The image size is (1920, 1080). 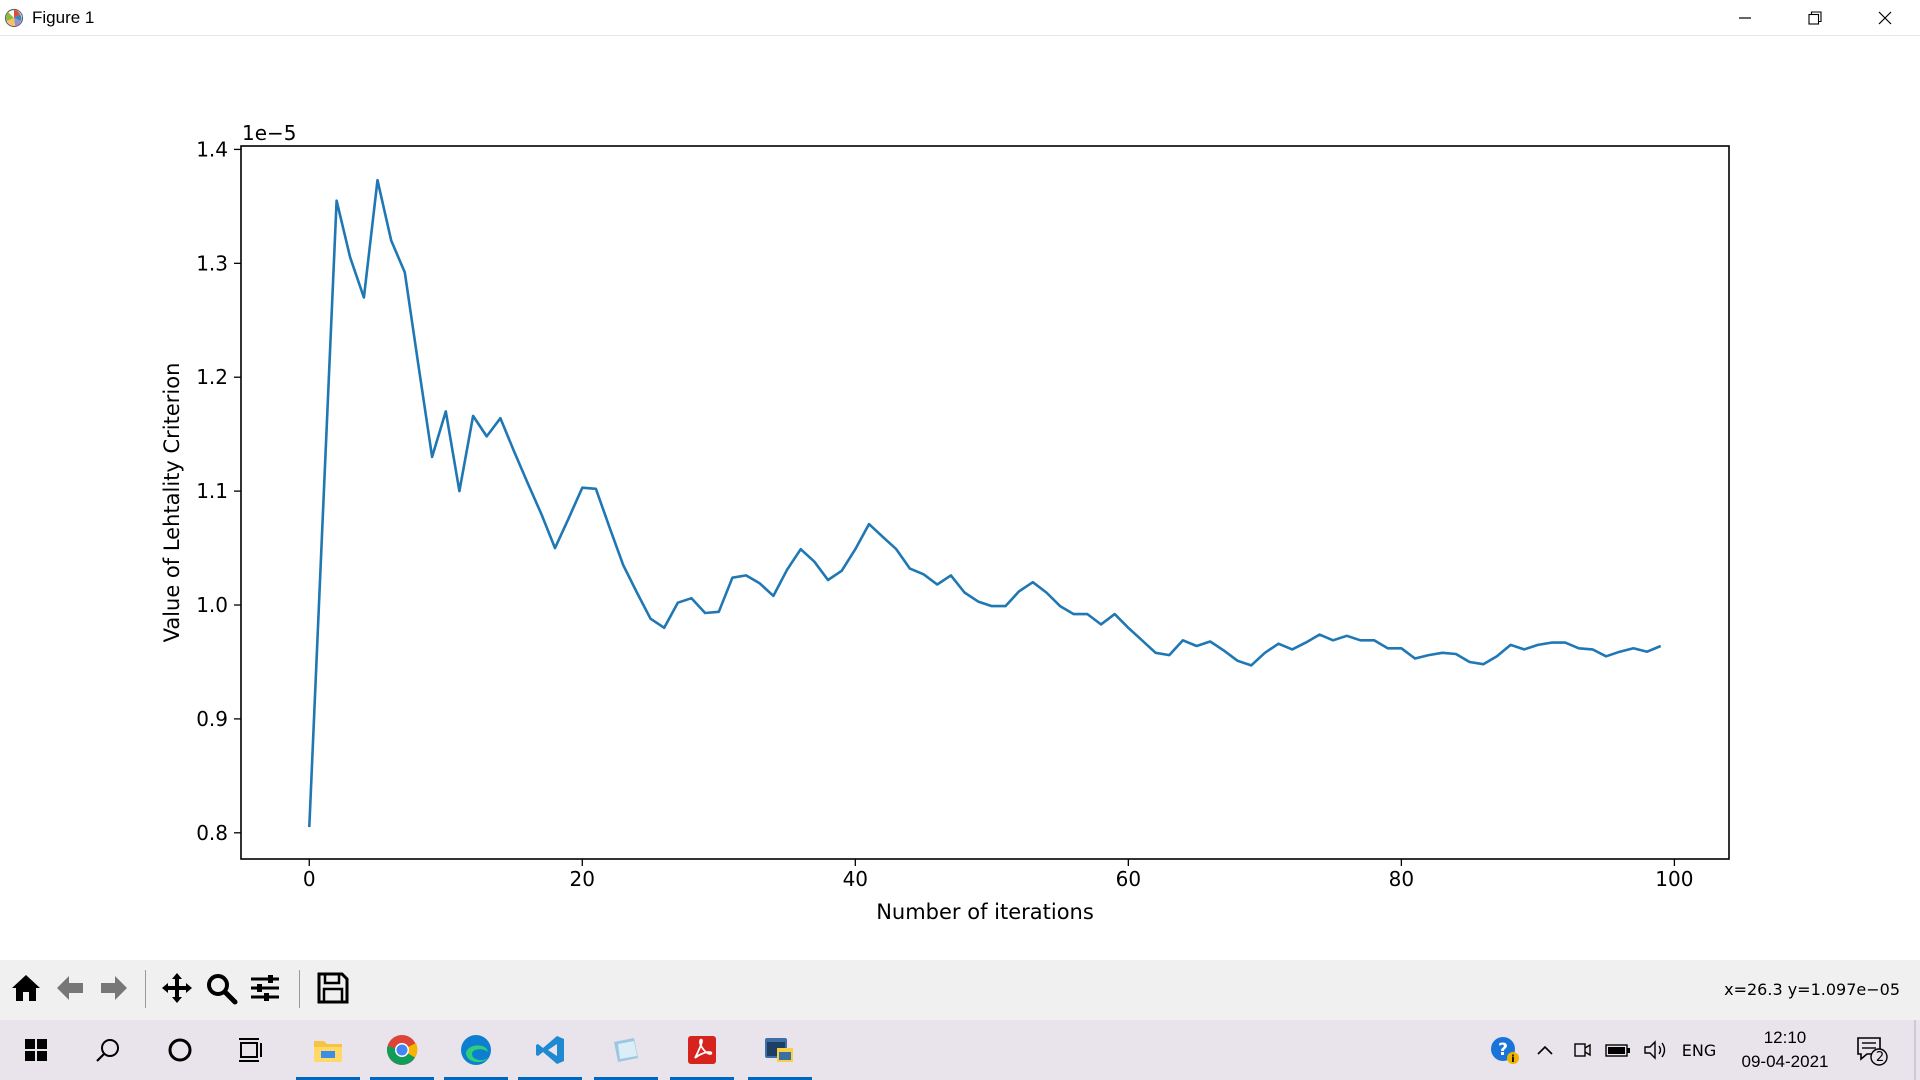 I want to click on task-view-button, so click(x=252, y=1050).